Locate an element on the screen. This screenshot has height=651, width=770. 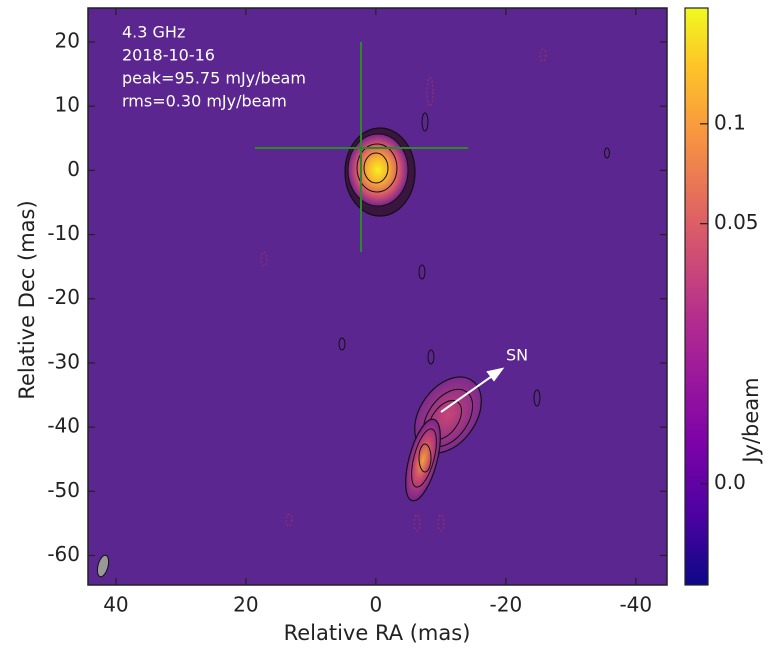
y-tick-label: -40 is located at coordinates (63, 426).